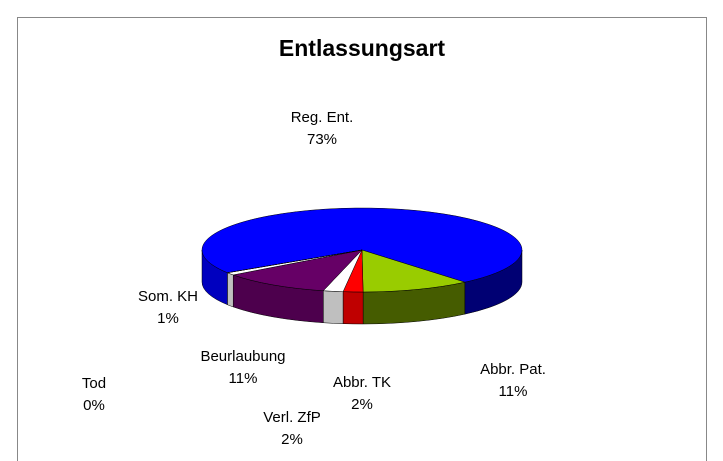 Image resolution: width=723 pixels, height=461 pixels. Describe the element at coordinates (362, 382) in the screenshot. I see `slice-label: Abbr. TK` at that location.